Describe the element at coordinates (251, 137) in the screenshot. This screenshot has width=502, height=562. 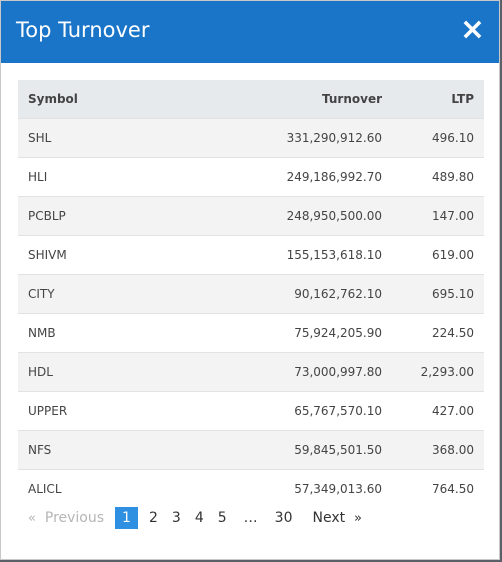
I see `table-row: SHL 331,290,912.60 496.10` at that location.